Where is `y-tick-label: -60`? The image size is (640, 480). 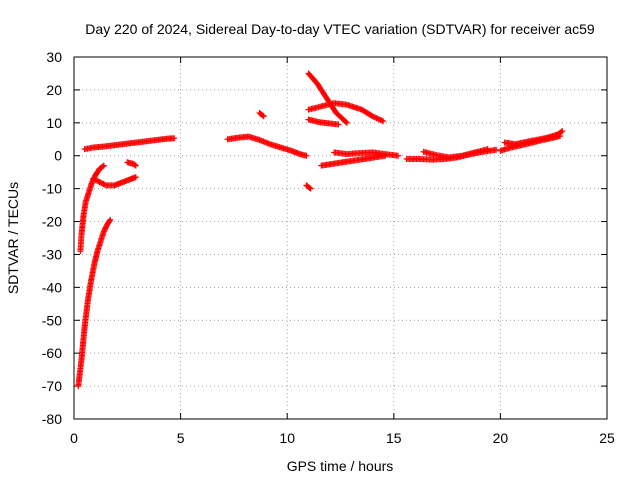 y-tick-label: -60 is located at coordinates (52, 353).